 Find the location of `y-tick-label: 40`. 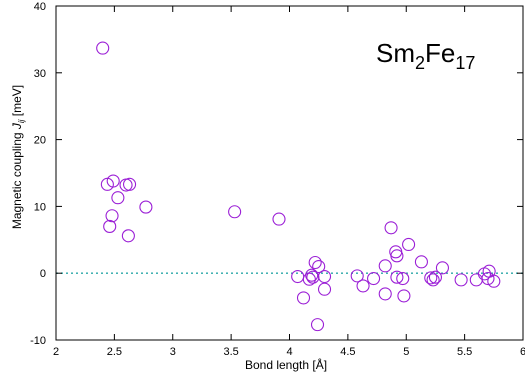

y-tick-label: 40 is located at coordinates (40, 7).